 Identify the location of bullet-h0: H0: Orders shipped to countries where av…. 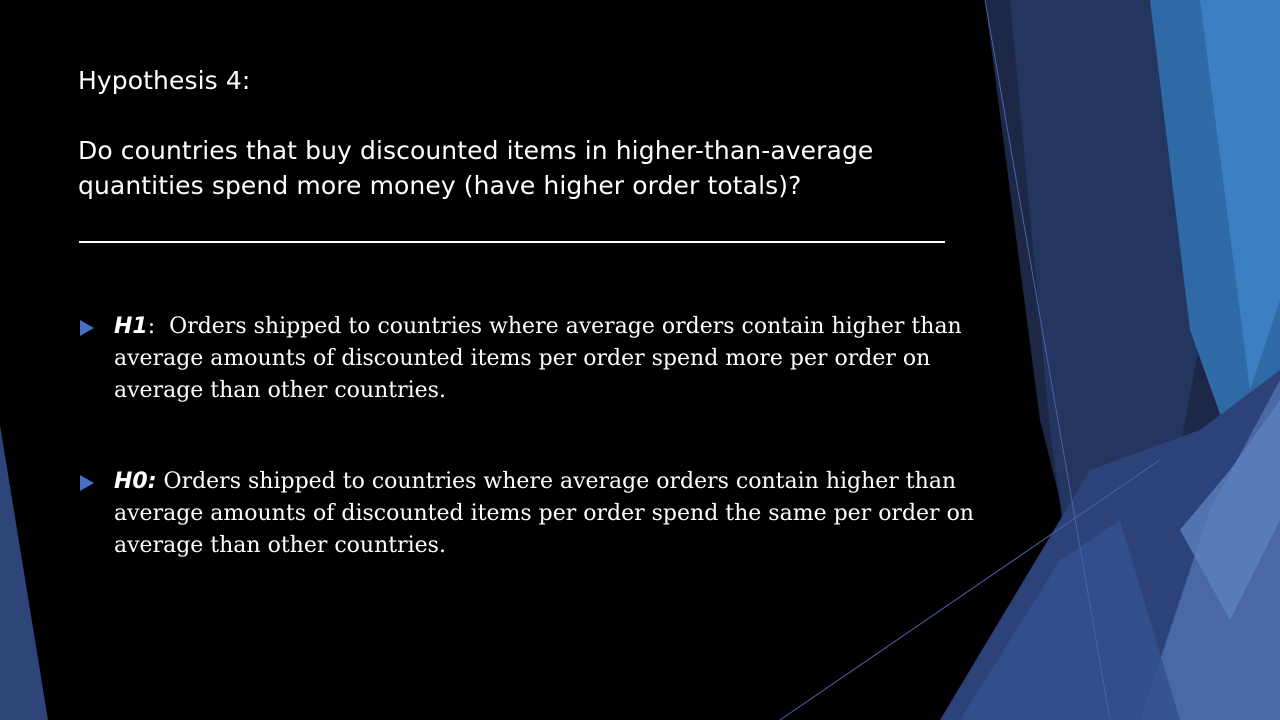
(538, 514).